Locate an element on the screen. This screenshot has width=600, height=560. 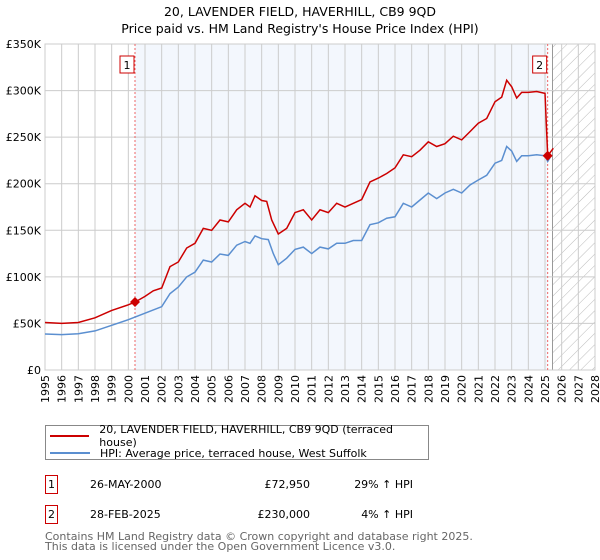
x-tick-label: 2027 is located at coordinates (578, 389).